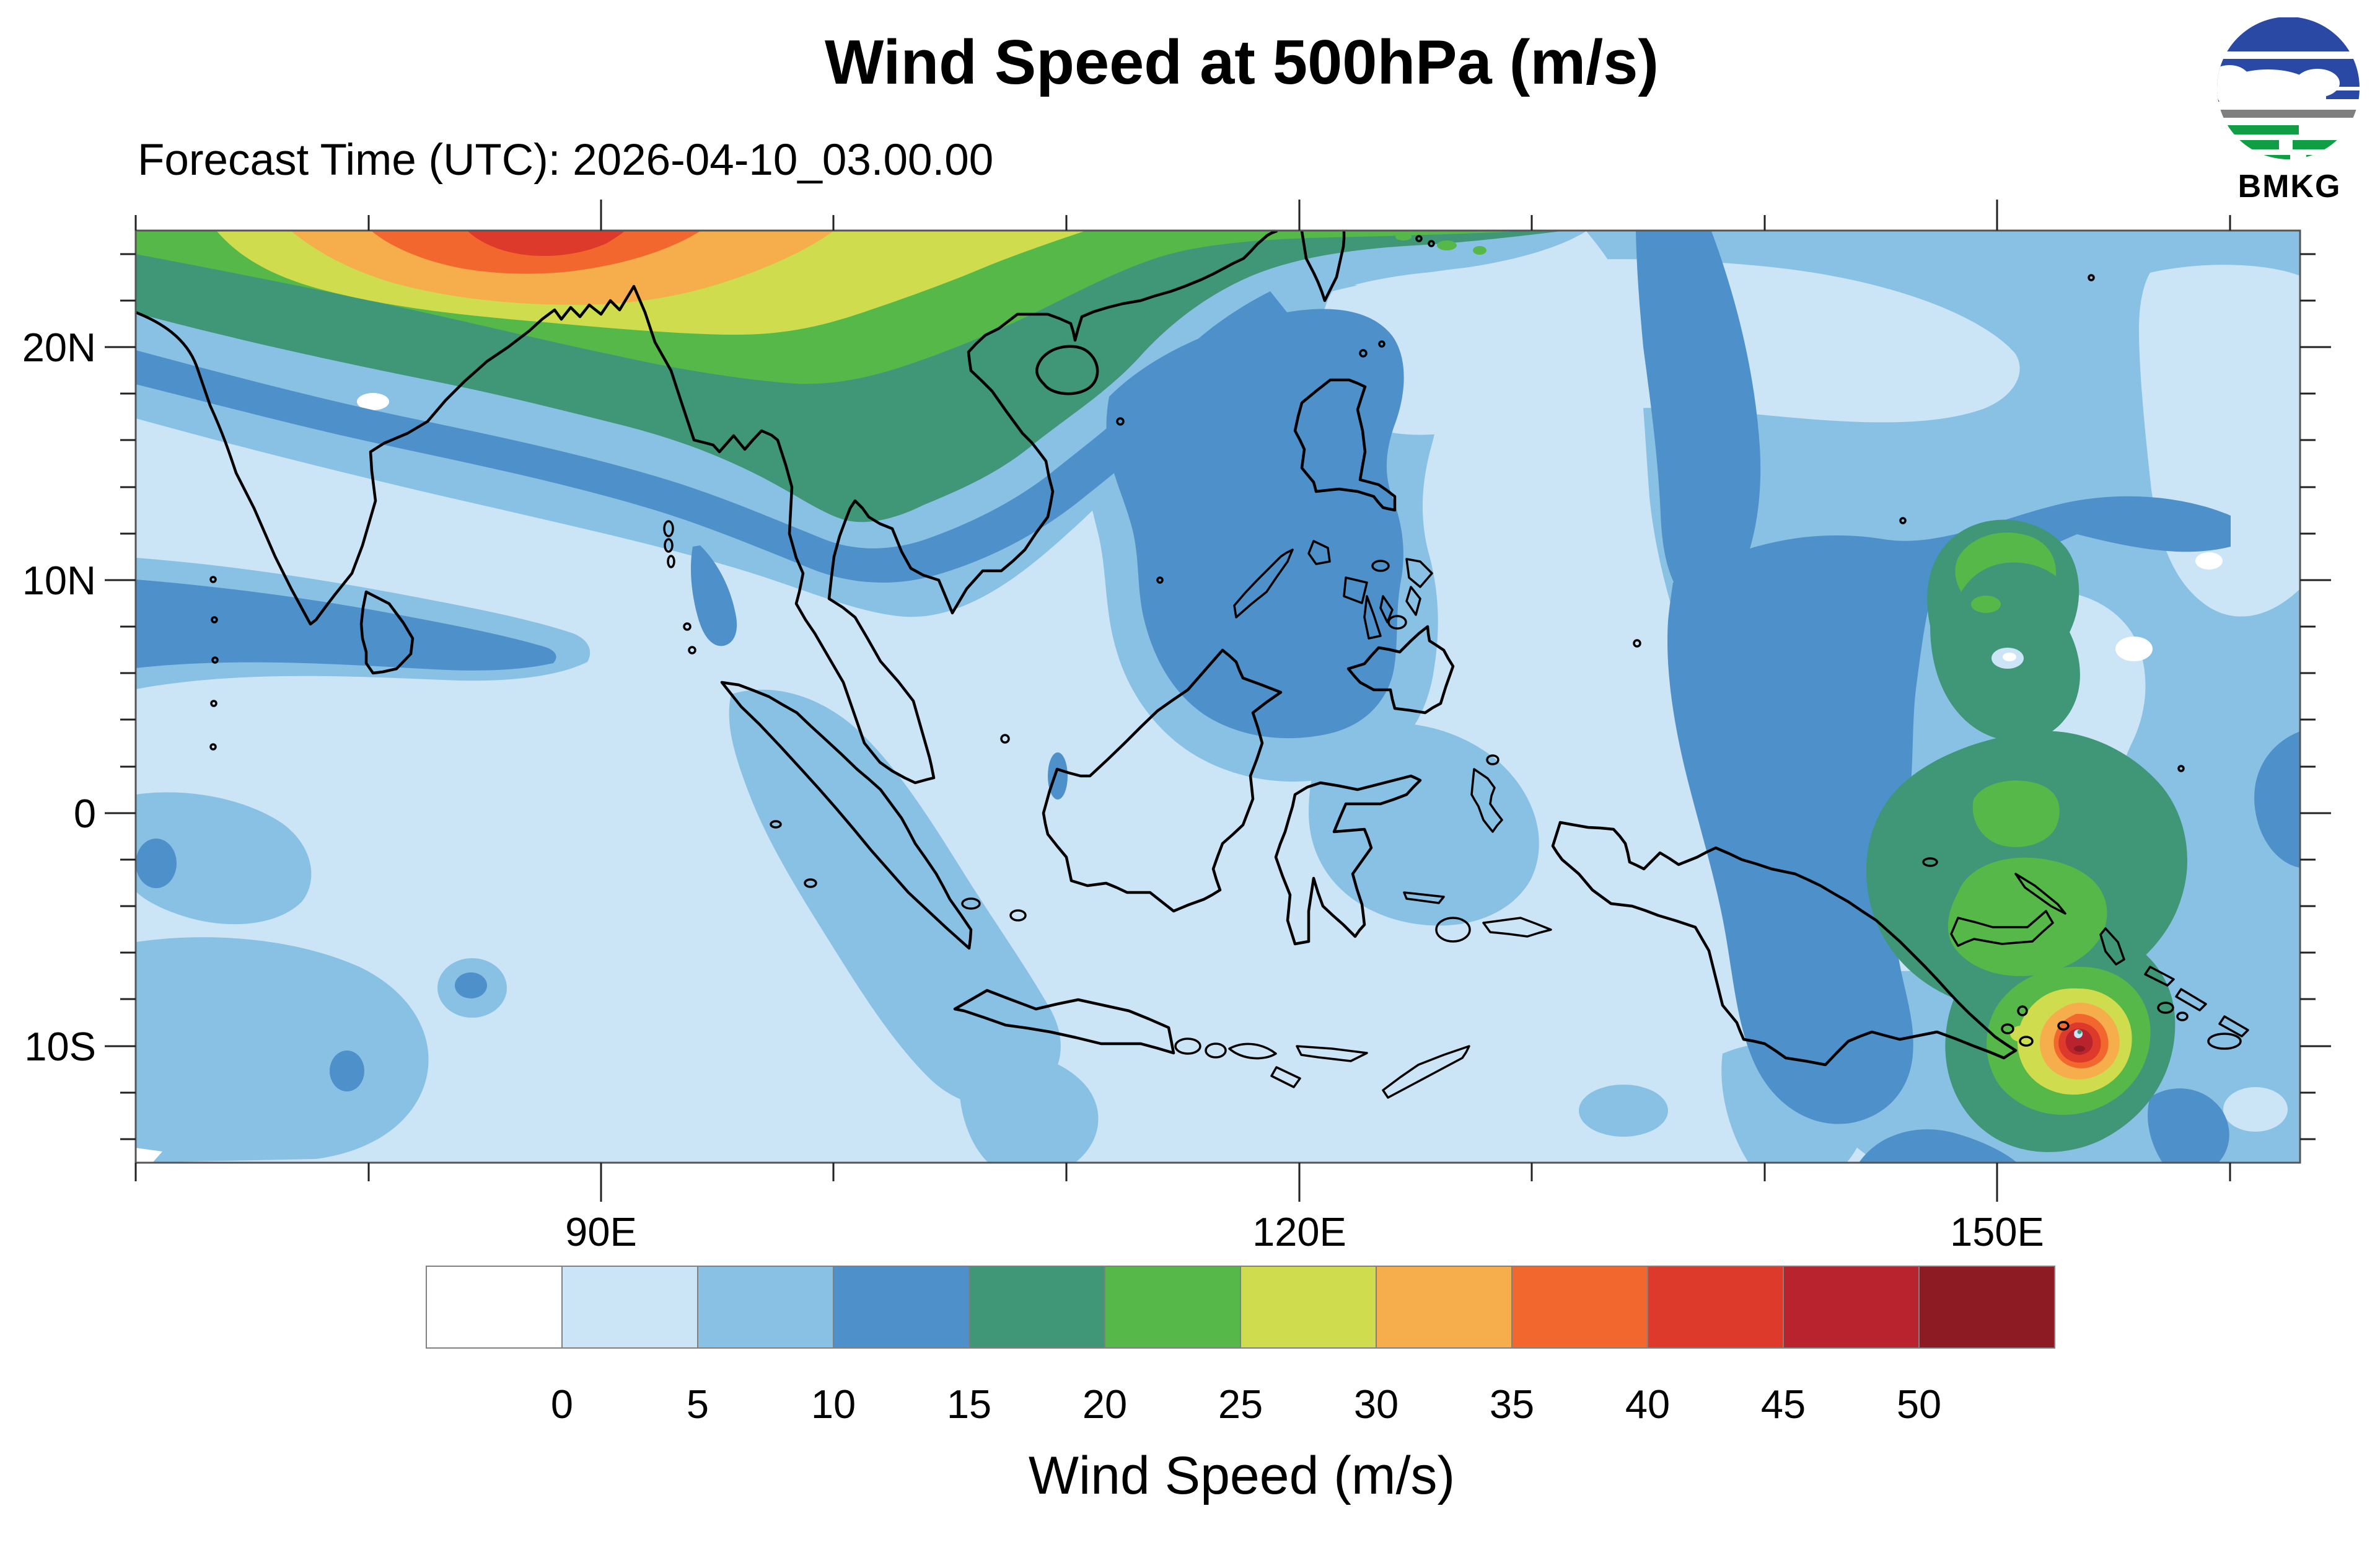  I want to click on lat-tick-label: 10N, so click(59, 580).